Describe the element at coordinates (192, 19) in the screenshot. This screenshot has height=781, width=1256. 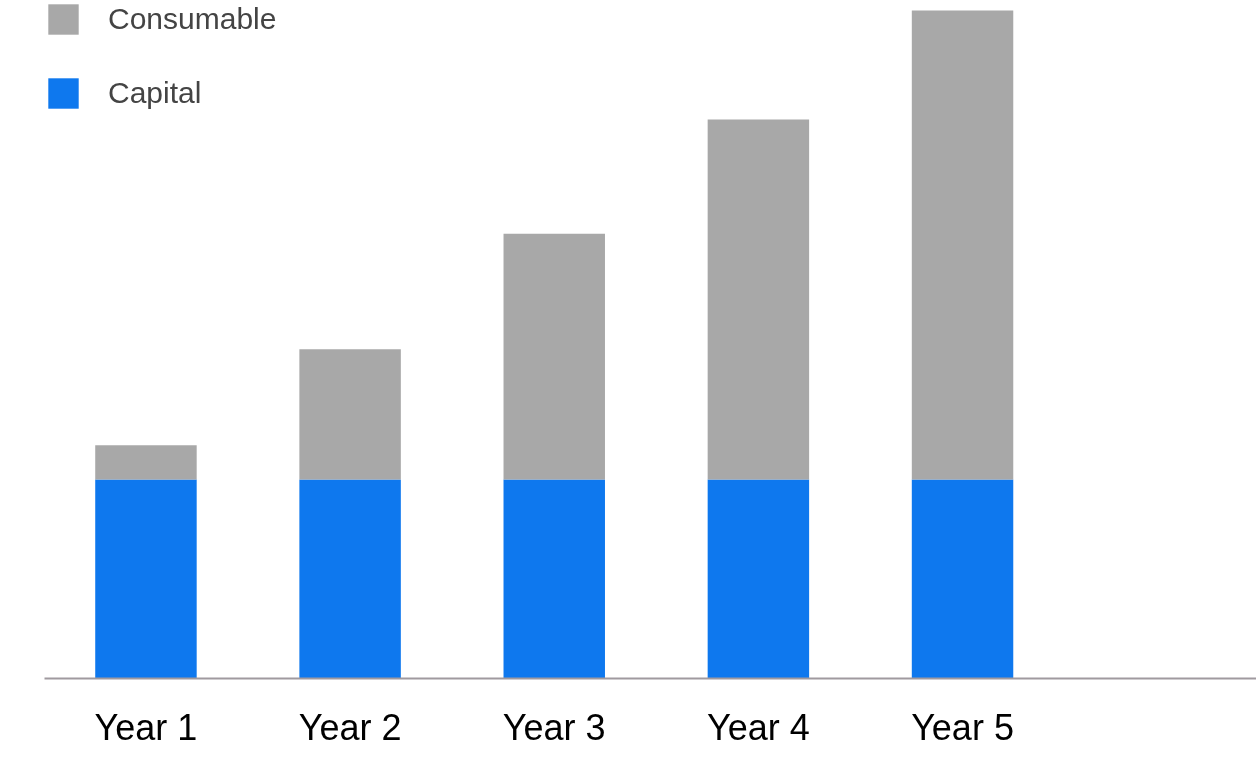
I see `legend-label: Consumable` at that location.